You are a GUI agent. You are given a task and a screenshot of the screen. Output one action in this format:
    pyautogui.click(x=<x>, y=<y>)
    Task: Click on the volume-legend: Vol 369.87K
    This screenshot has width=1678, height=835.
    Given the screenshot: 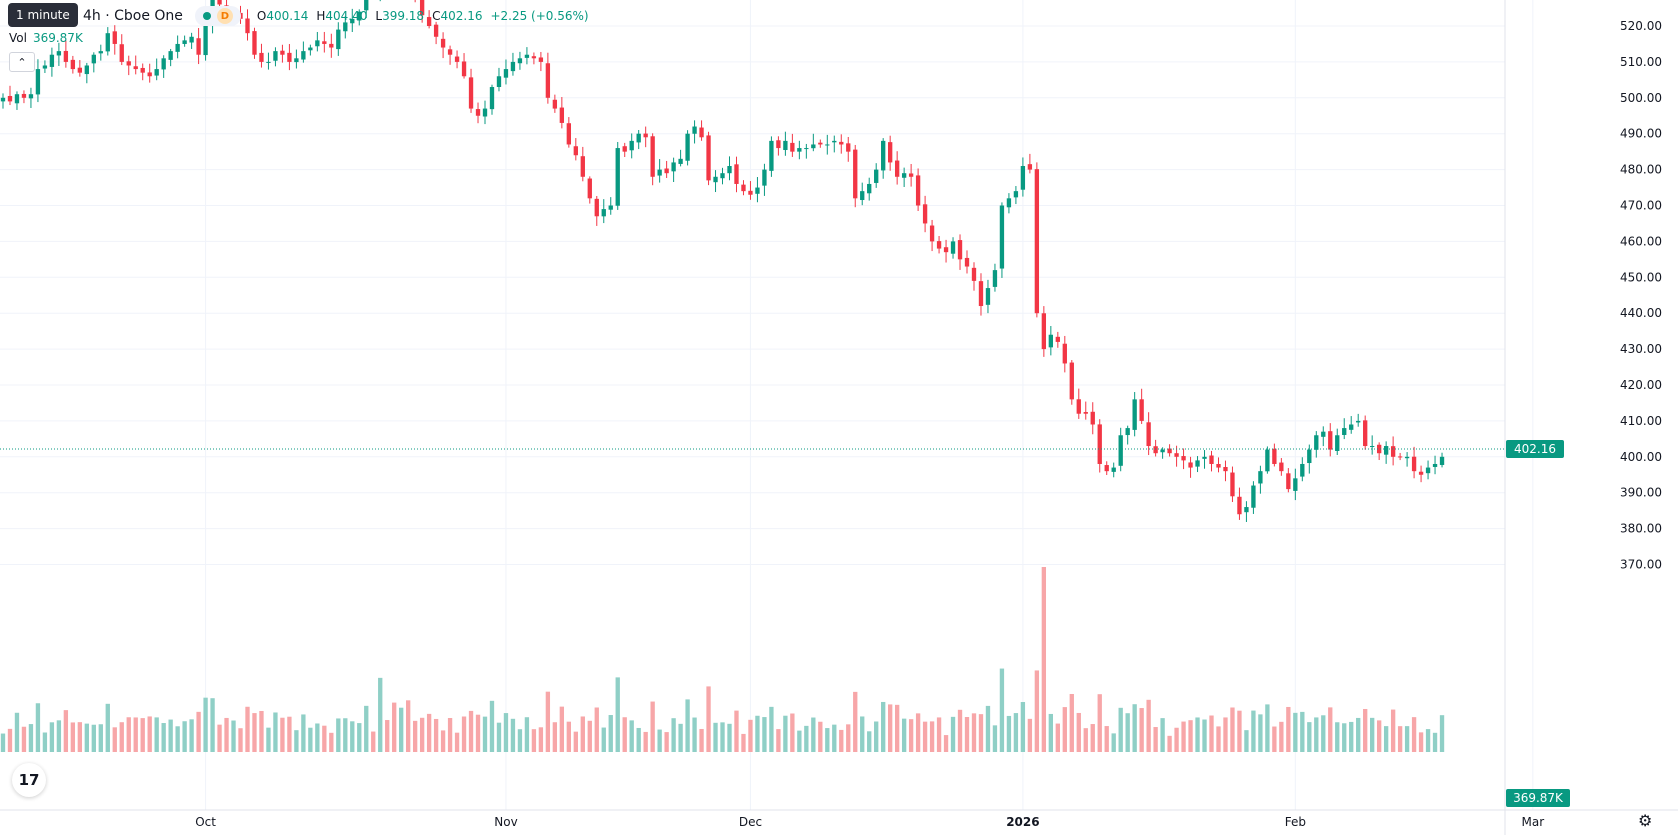 What is the action you would take?
    pyautogui.click(x=46, y=38)
    